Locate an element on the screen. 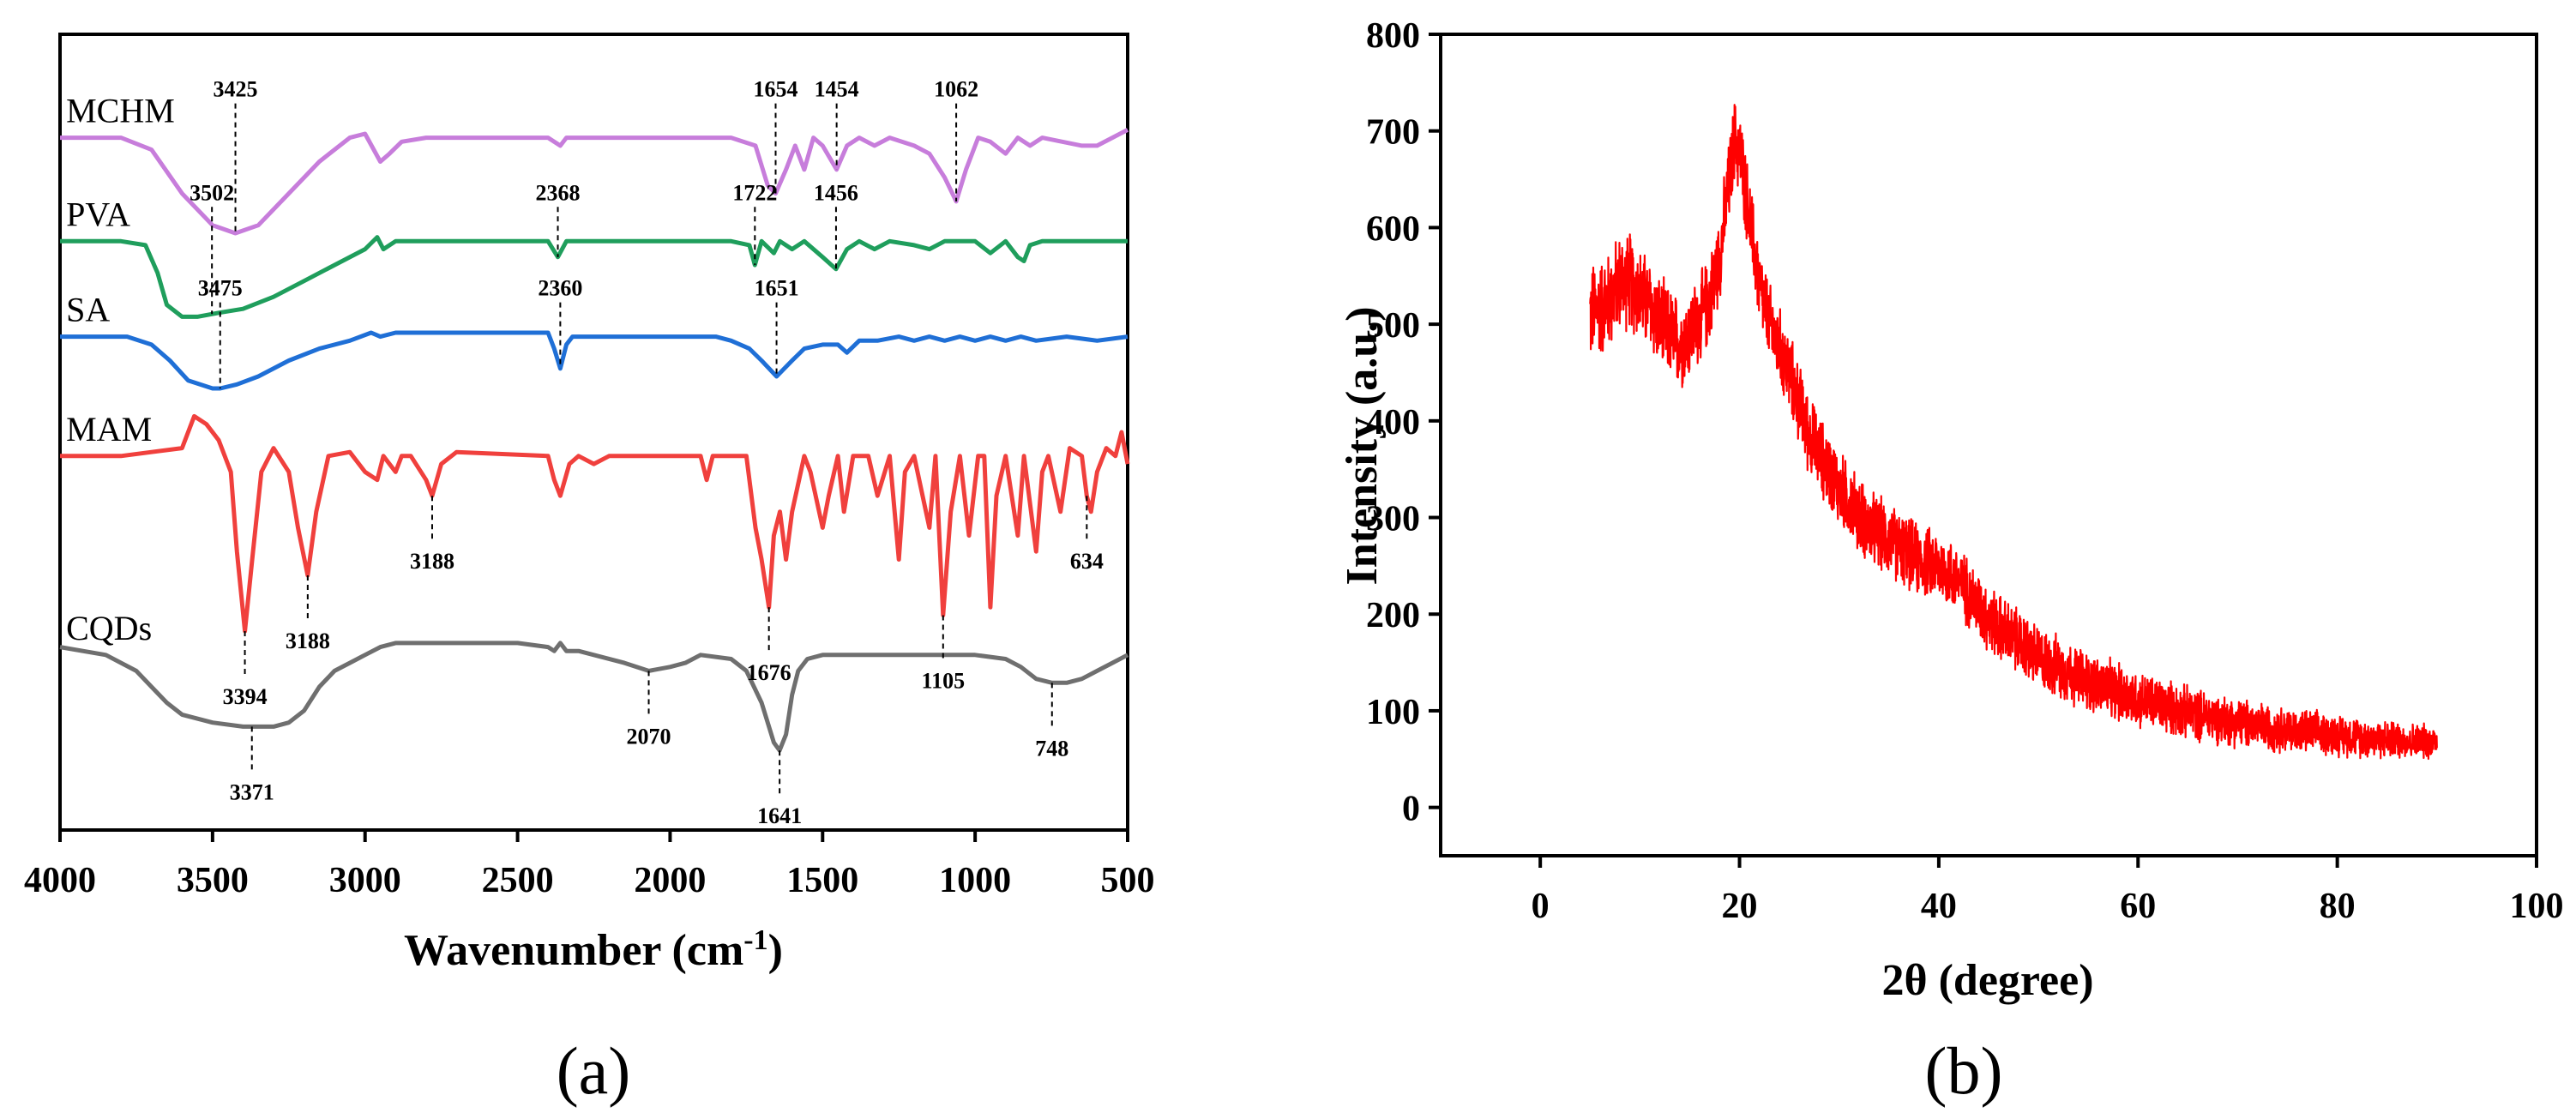 The image size is (2576, 1119). xrd-y-tick-label: 400 is located at coordinates (1393, 423).